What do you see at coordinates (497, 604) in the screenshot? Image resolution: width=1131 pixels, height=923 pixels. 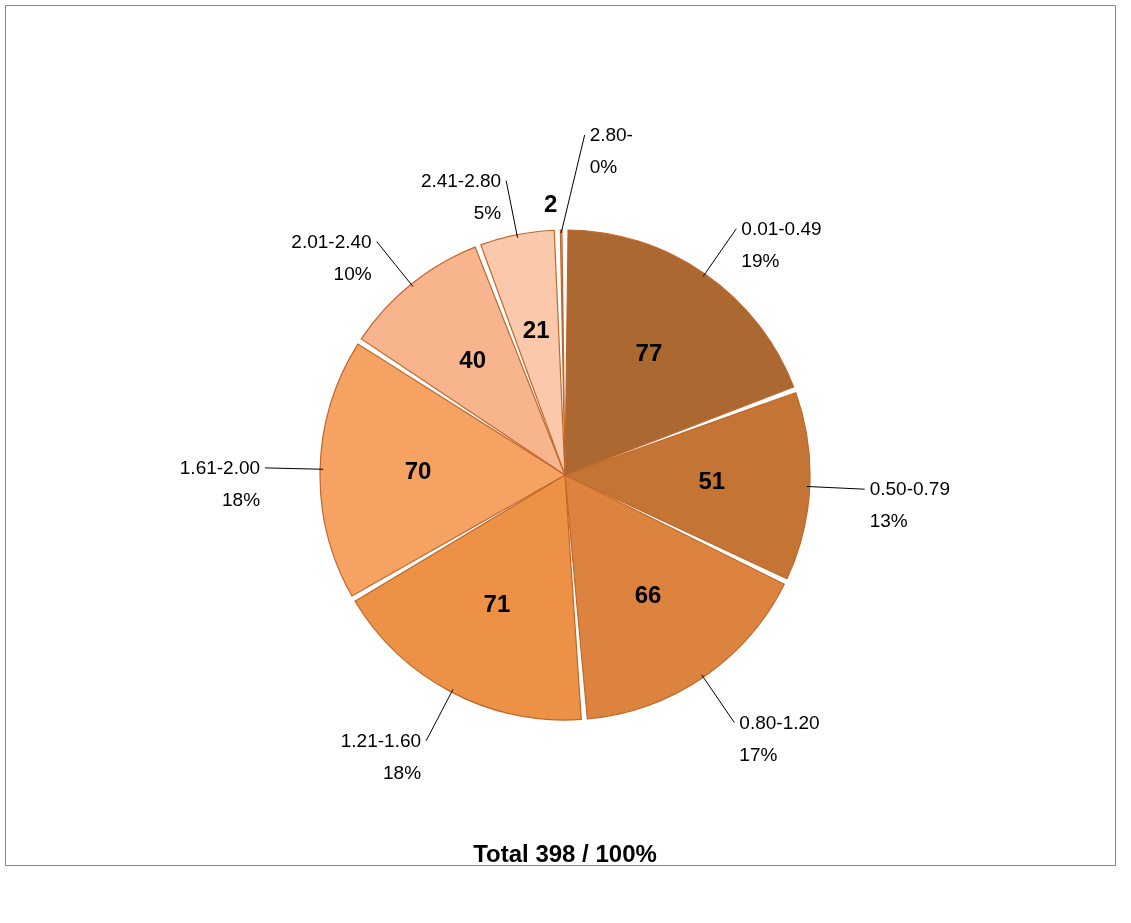 I see `data-label: 71` at bounding box center [497, 604].